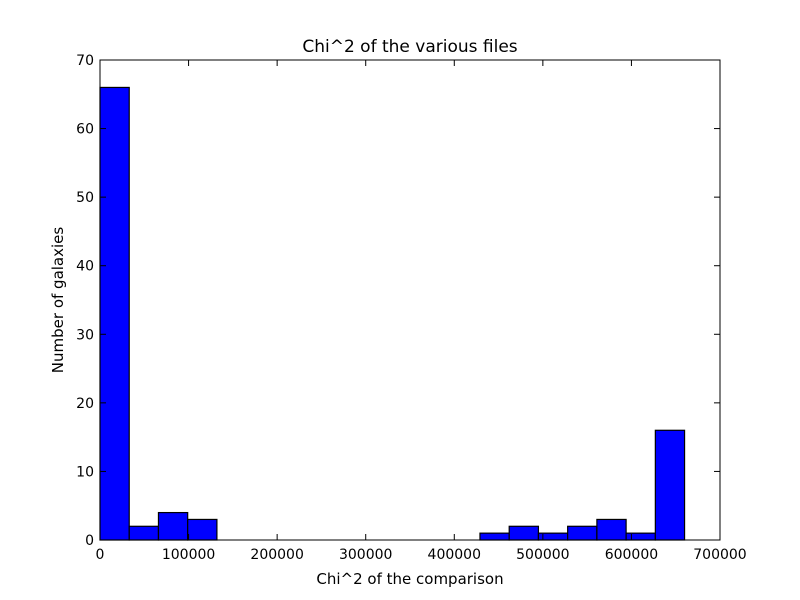 The width and height of the screenshot is (800, 600). What do you see at coordinates (100, 555) in the screenshot?
I see `x-tick-label-0: 0` at bounding box center [100, 555].